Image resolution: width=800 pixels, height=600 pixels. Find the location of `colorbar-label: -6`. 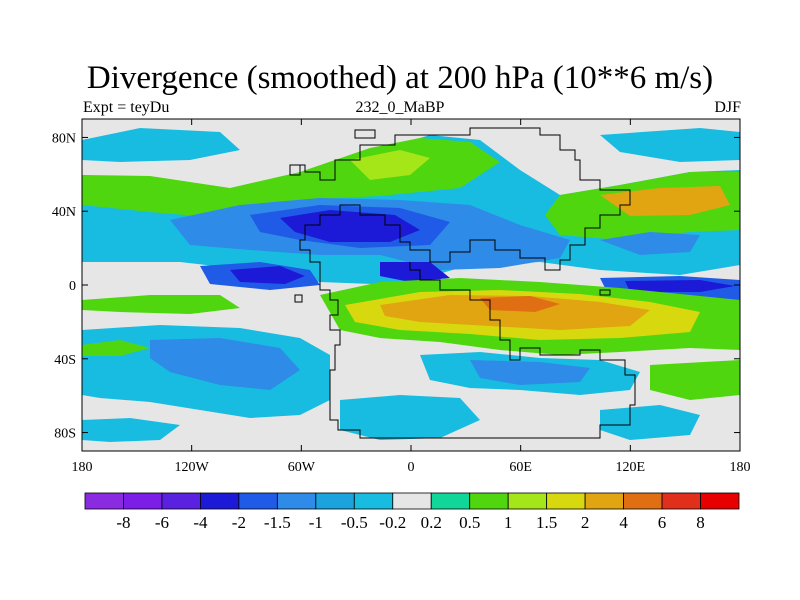

colorbar-label: -6 is located at coordinates (162, 522).